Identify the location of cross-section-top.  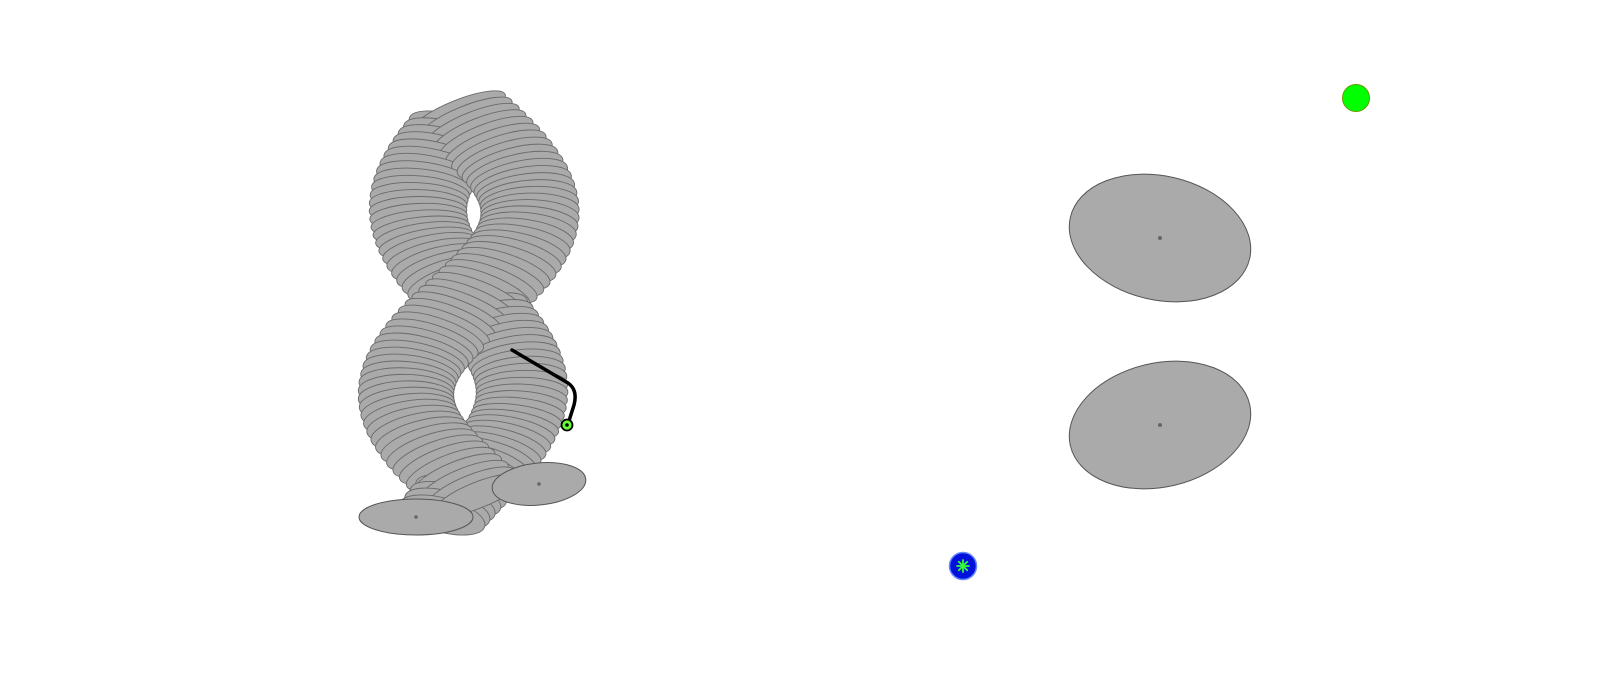
(1159, 238).